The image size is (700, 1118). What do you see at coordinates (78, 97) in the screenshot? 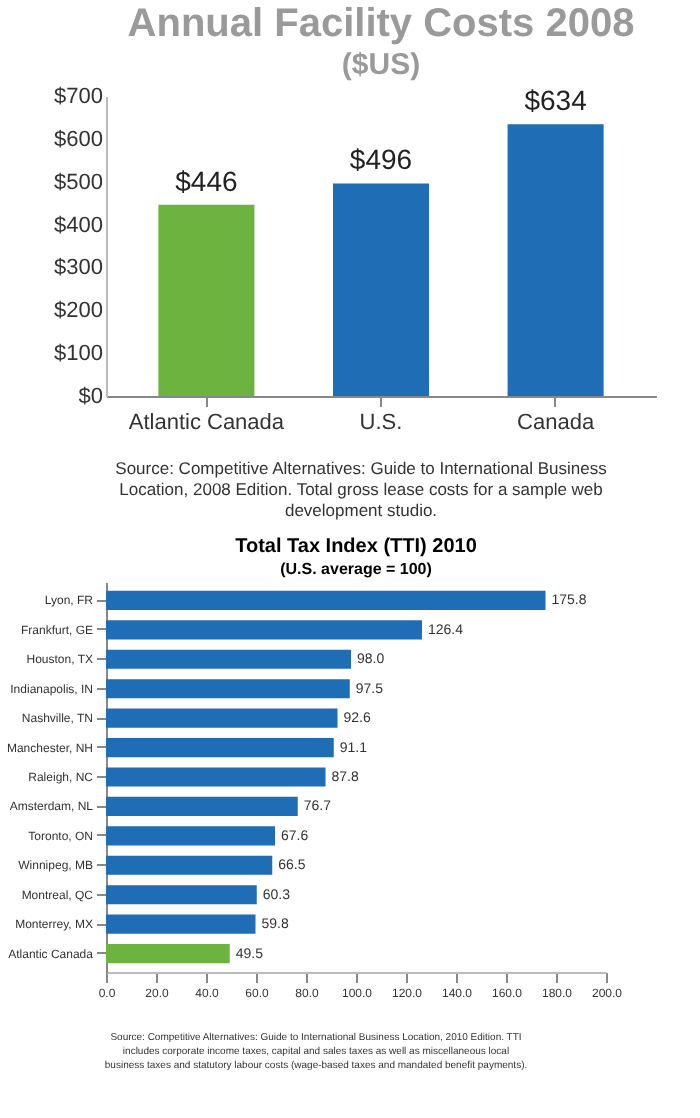
I see `y-tick-label: $700` at bounding box center [78, 97].